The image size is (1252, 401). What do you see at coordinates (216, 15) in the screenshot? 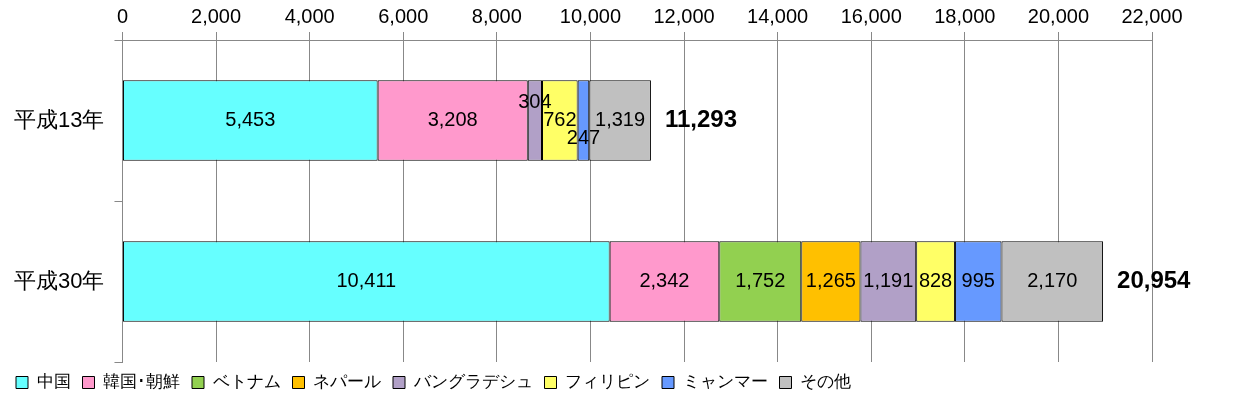
I see `x-tick-label: 2,000` at bounding box center [216, 15].